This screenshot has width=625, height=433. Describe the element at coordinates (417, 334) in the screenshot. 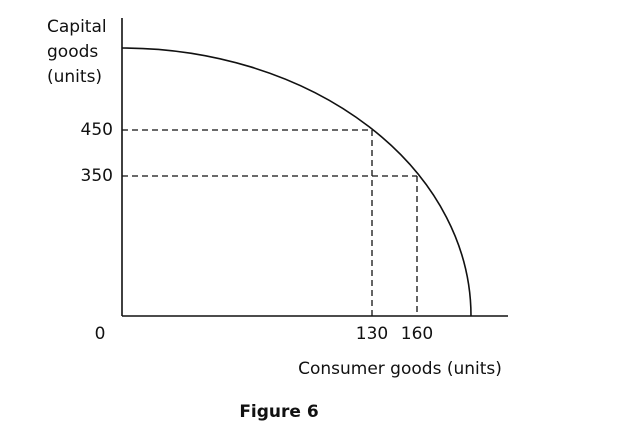

I see `x-label: 160` at that location.